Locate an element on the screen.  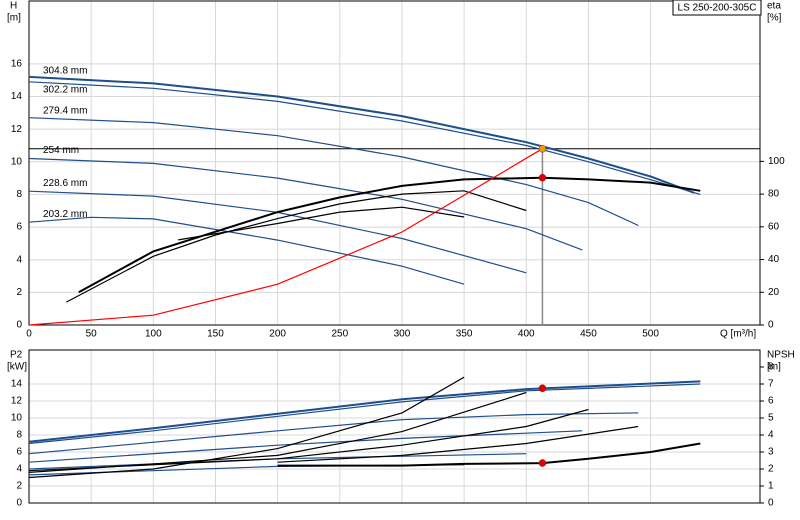
curve-label: 254 mm is located at coordinates (61, 150).